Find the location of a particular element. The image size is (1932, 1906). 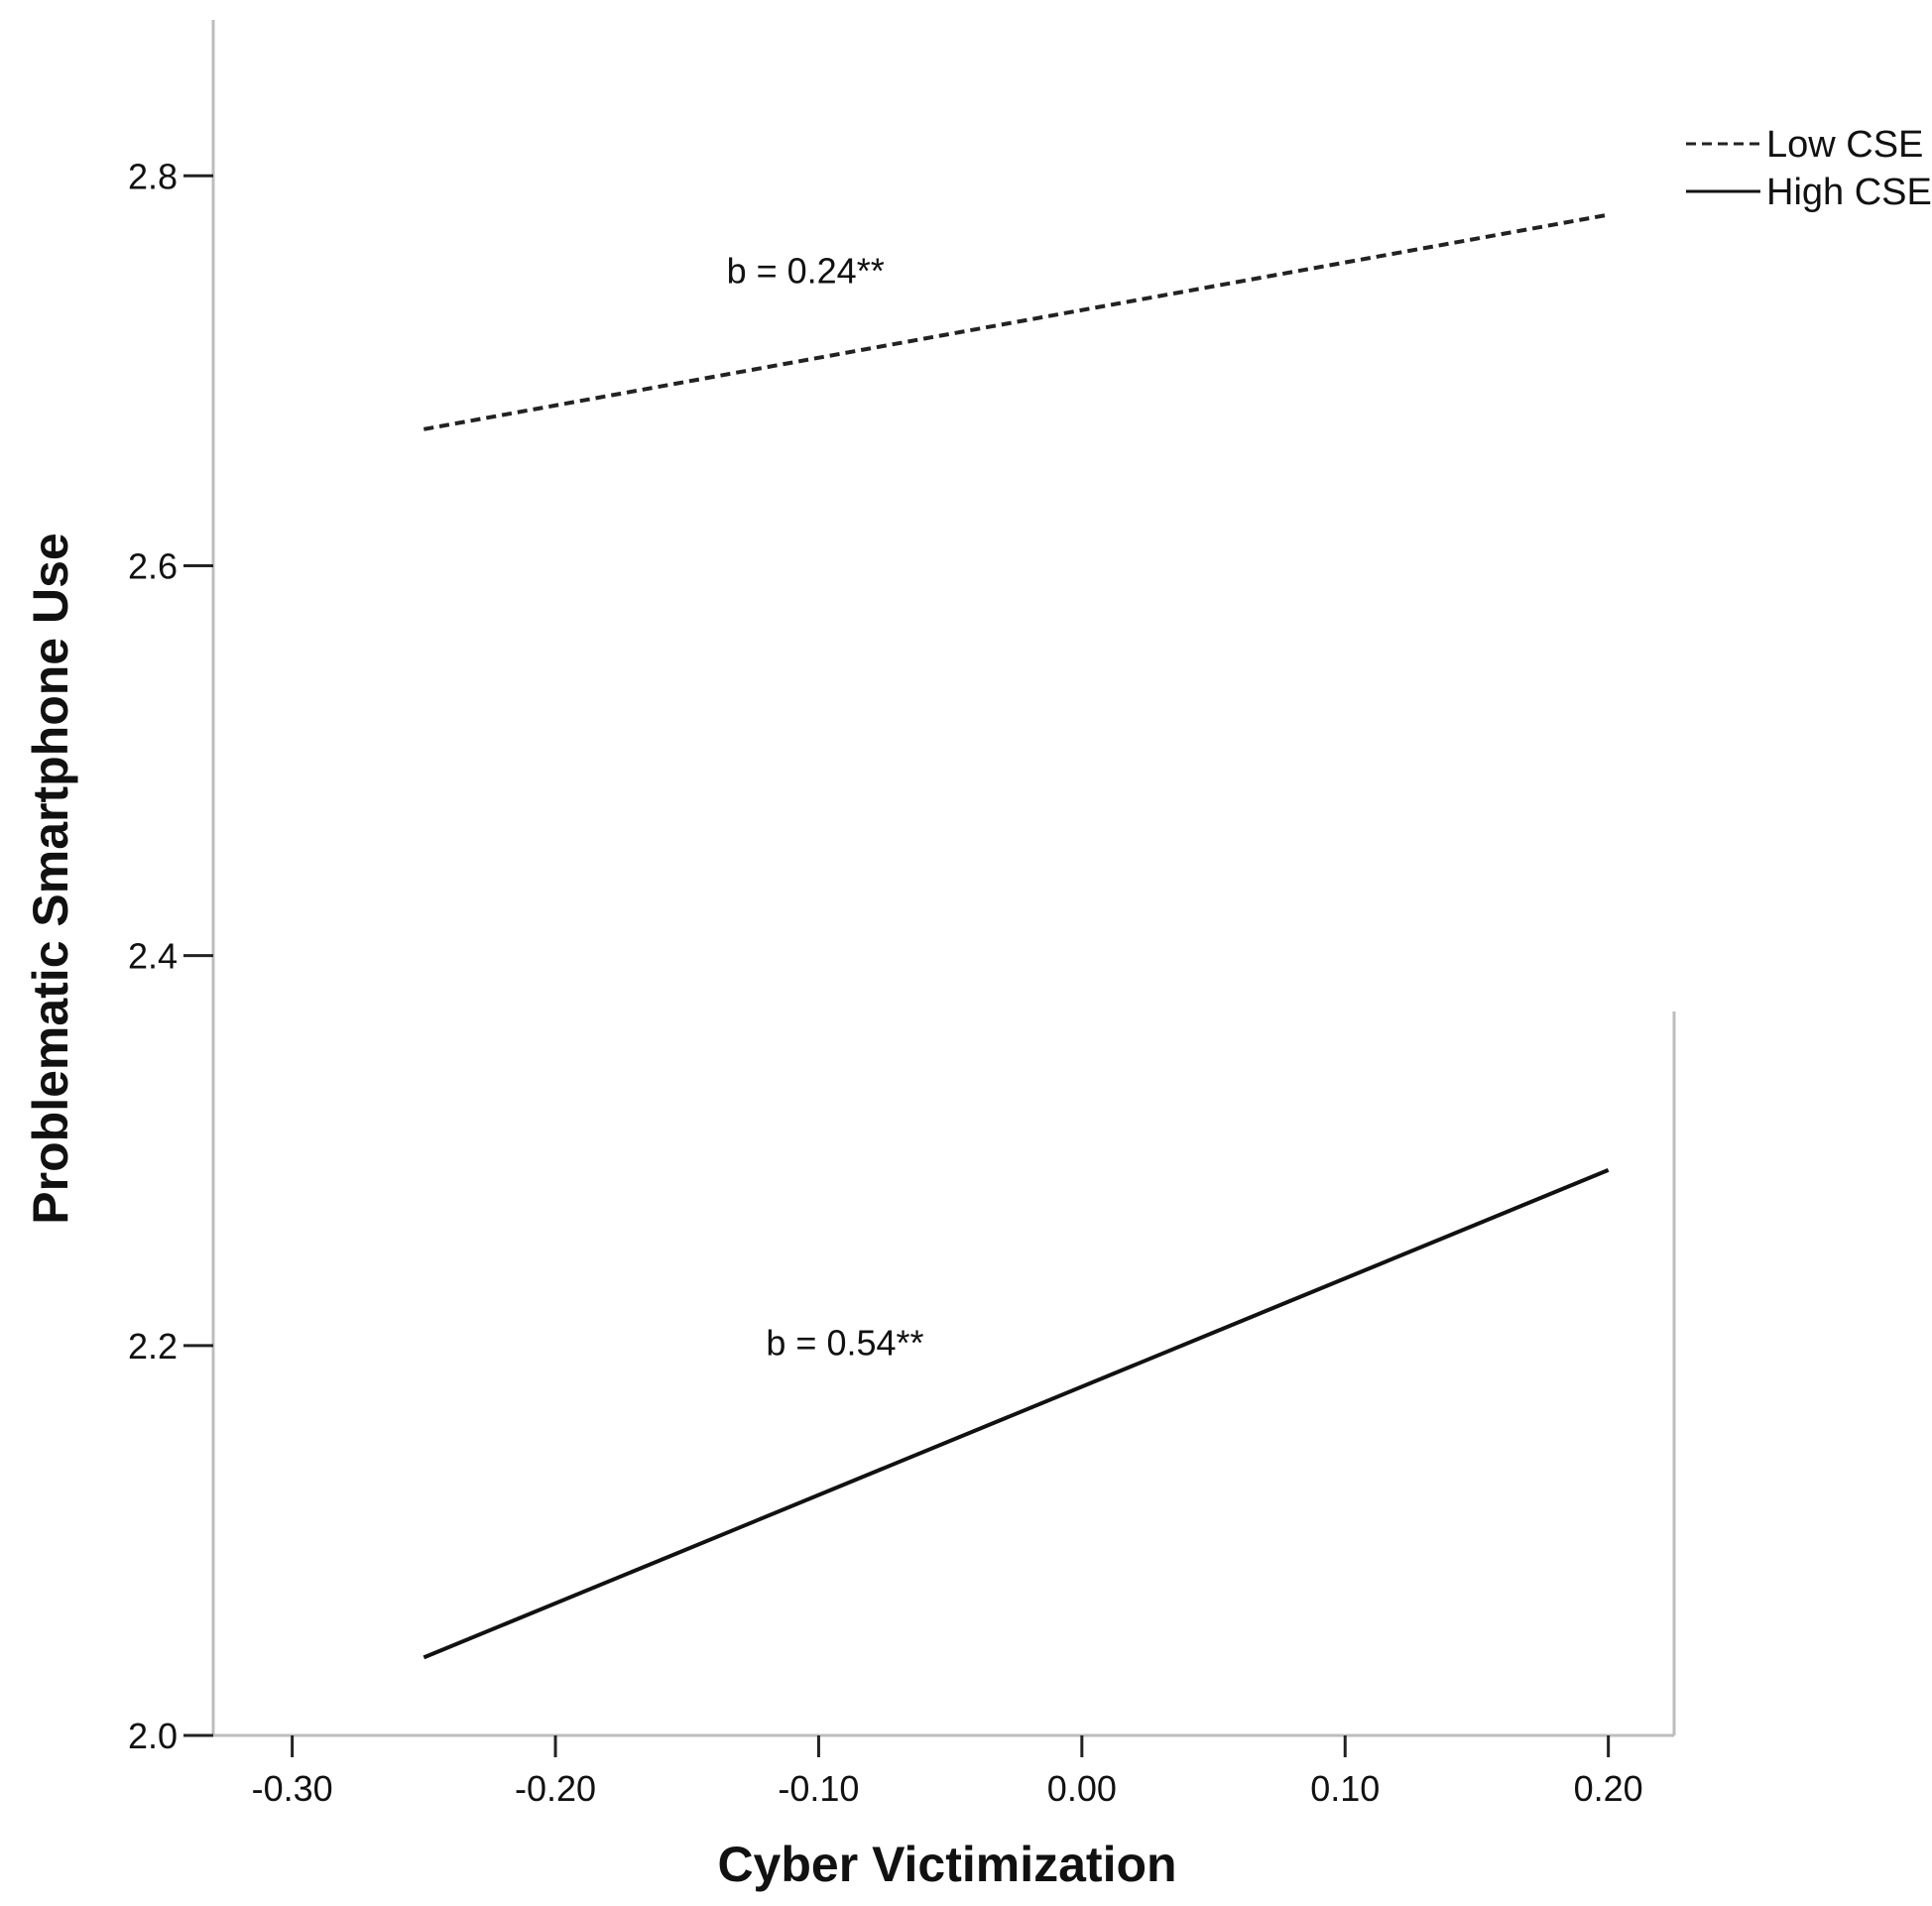

y-tick-label-0: 2.0 is located at coordinates (153, 1736).